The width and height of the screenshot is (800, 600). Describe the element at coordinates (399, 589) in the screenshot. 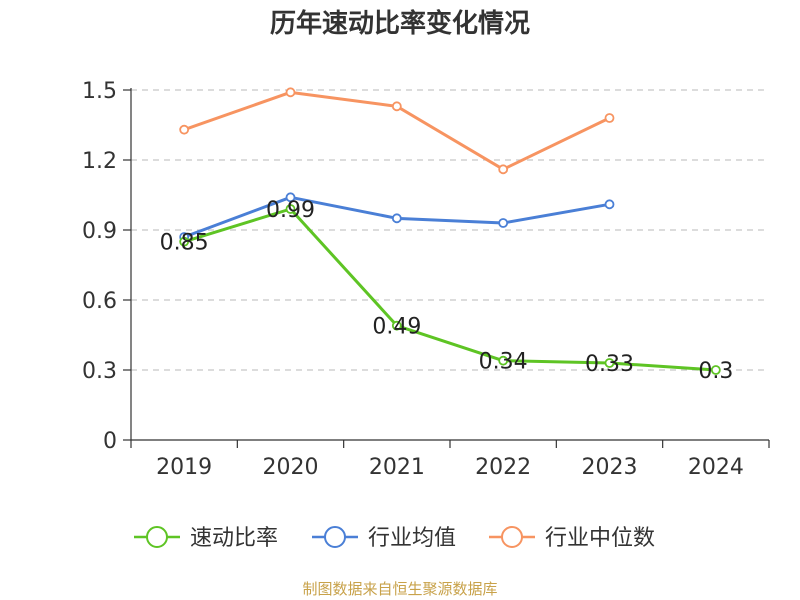

I see `source-note: 制图数据来自恒生聚源数据库` at that location.